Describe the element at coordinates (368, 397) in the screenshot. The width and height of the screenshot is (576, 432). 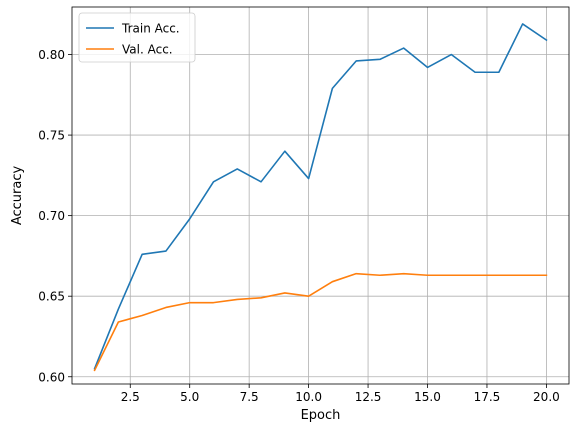
I see `x-tick-label: 12.5` at that location.